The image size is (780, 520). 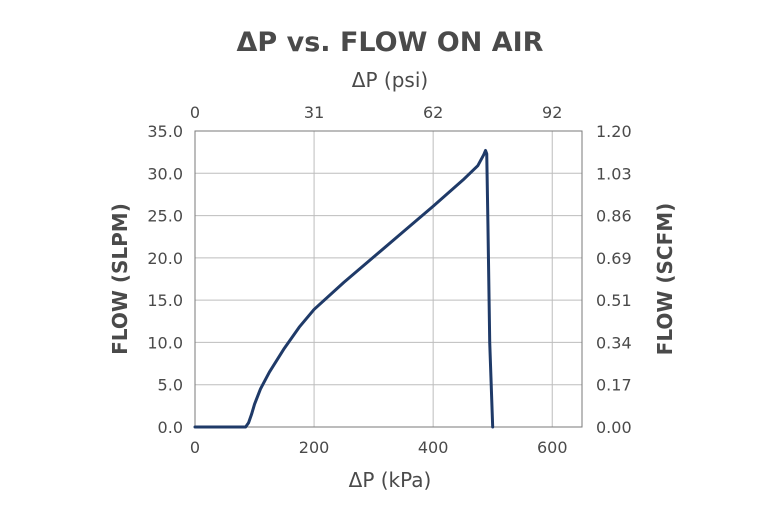 I want to click on y2-tick-label: 0.86, so click(x=614, y=216).